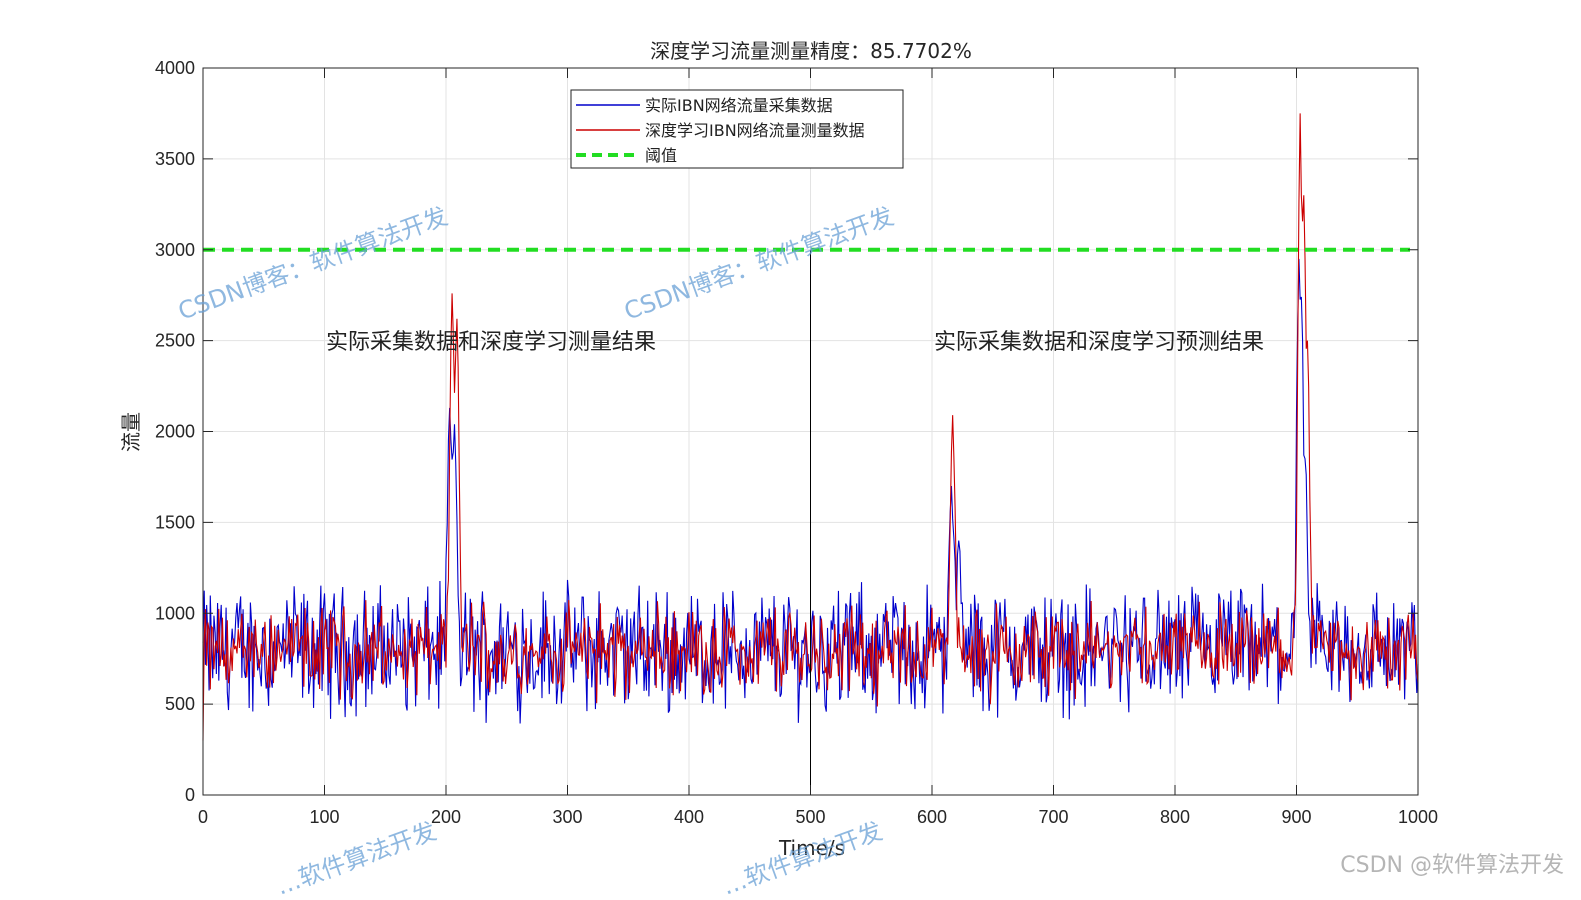 This screenshot has width=1581, height=900. What do you see at coordinates (175, 250) in the screenshot?
I see `y-tick-label: 3000` at bounding box center [175, 250].